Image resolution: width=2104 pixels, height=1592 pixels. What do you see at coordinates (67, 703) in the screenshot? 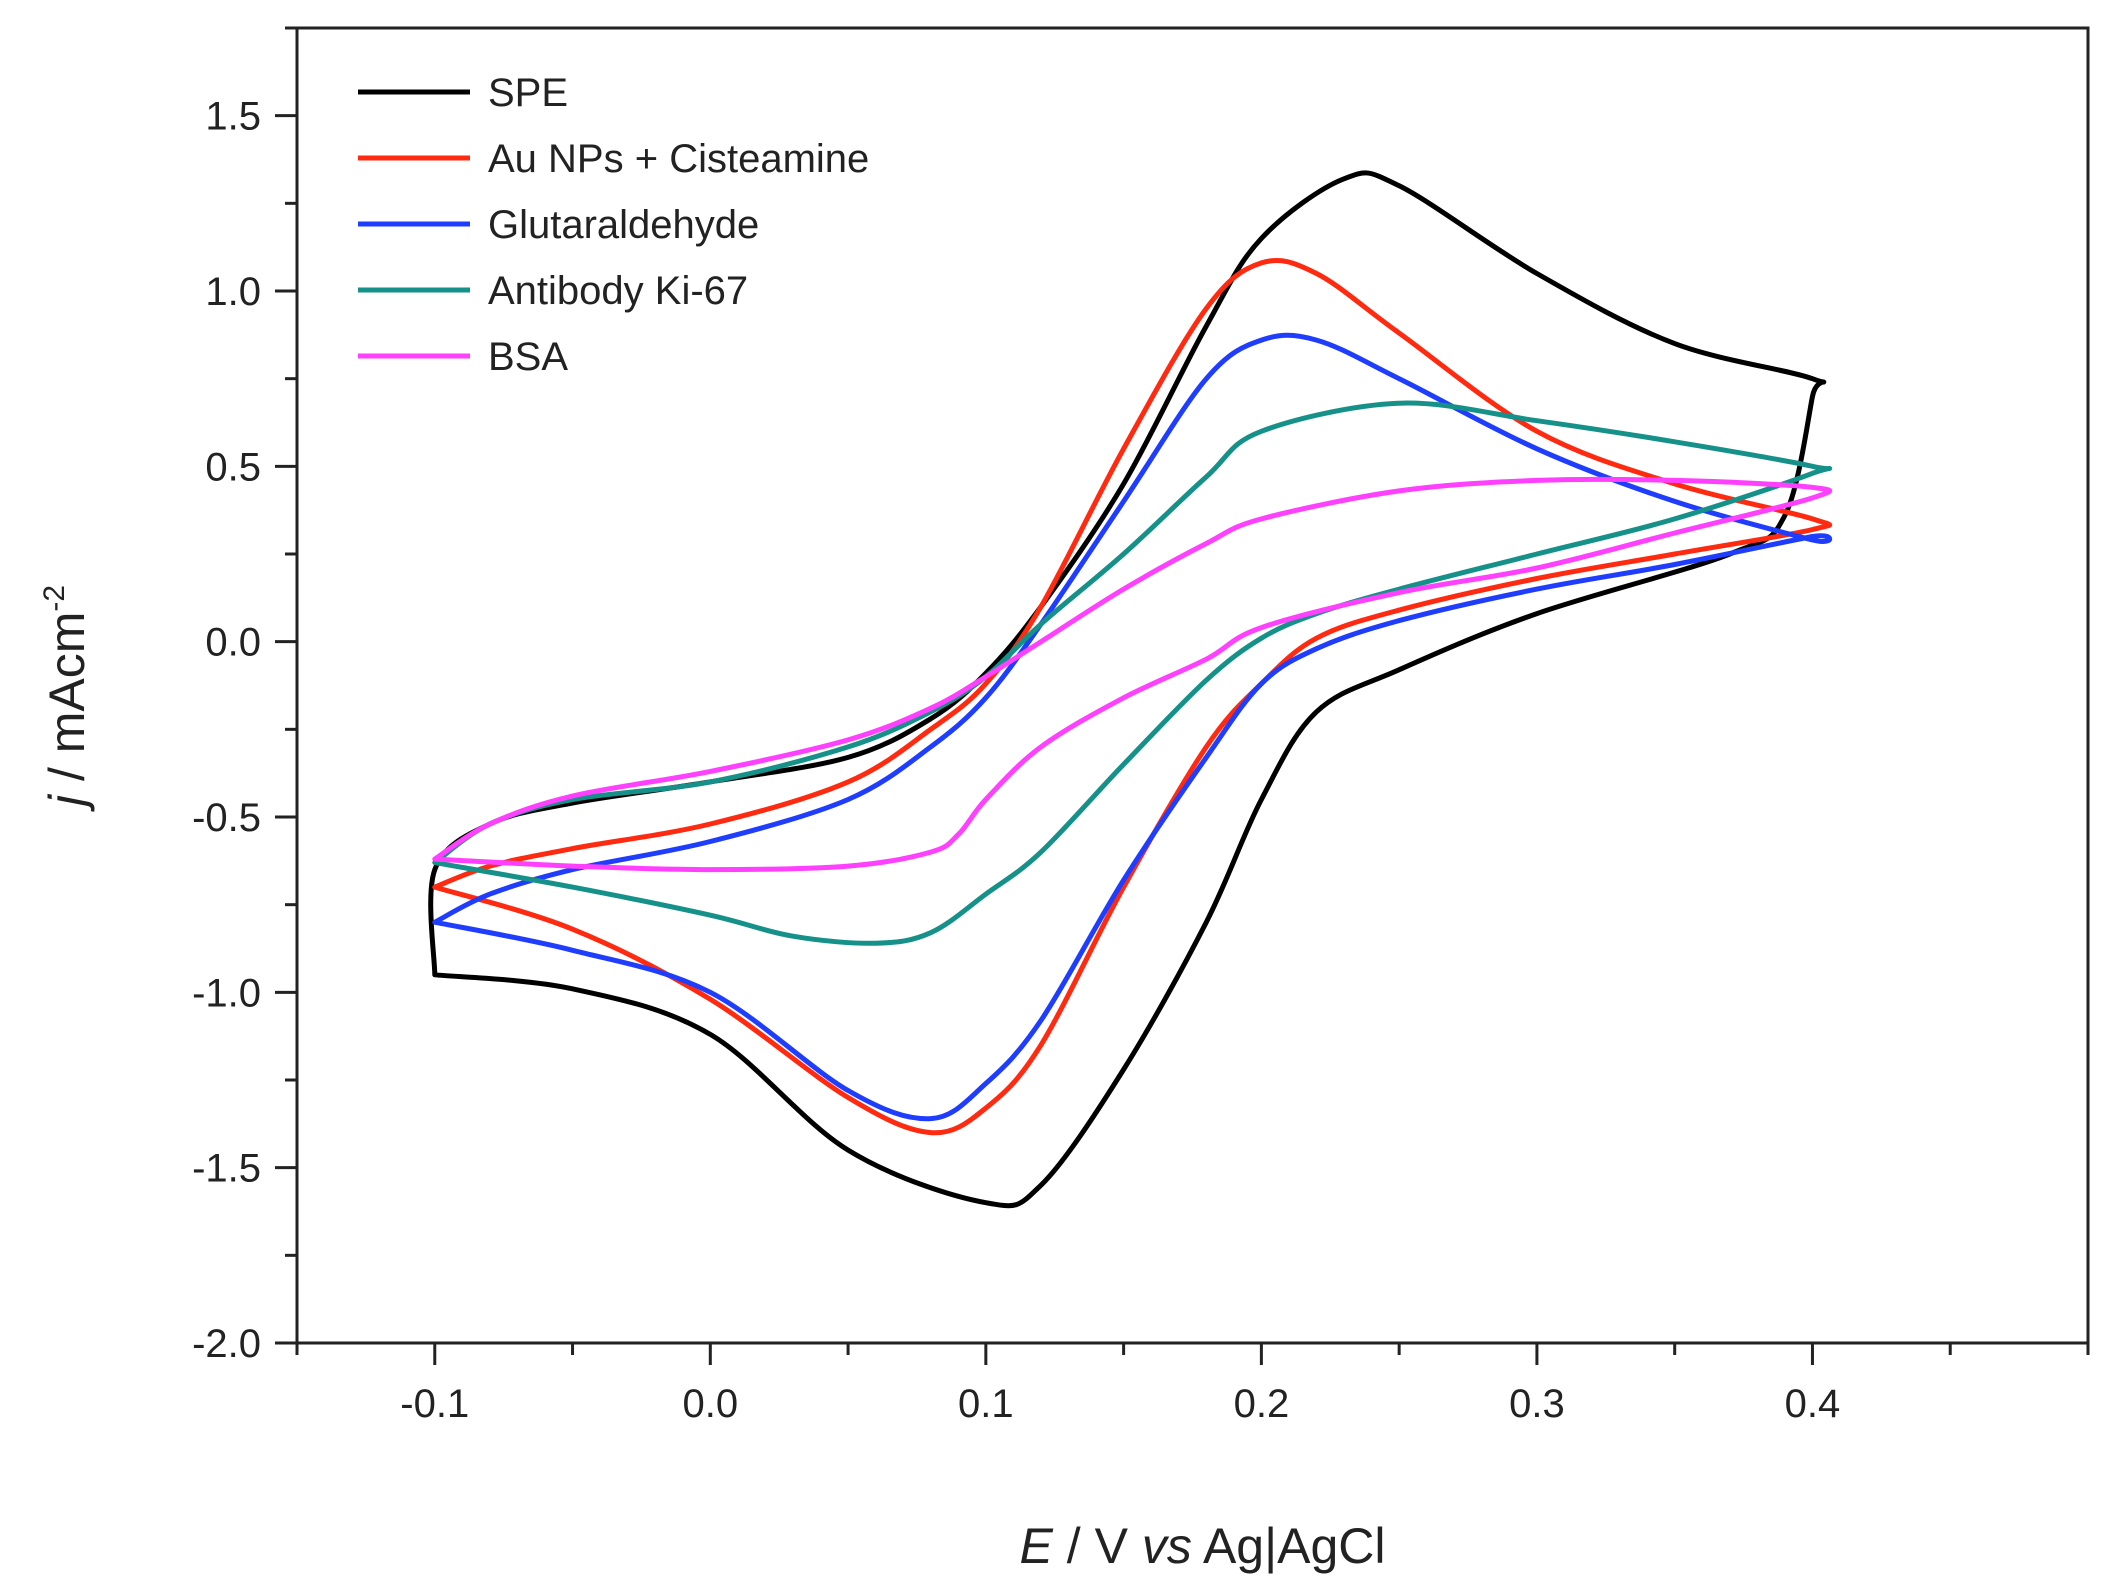
I see `y-axis-title-units: / mAcm` at bounding box center [67, 703].